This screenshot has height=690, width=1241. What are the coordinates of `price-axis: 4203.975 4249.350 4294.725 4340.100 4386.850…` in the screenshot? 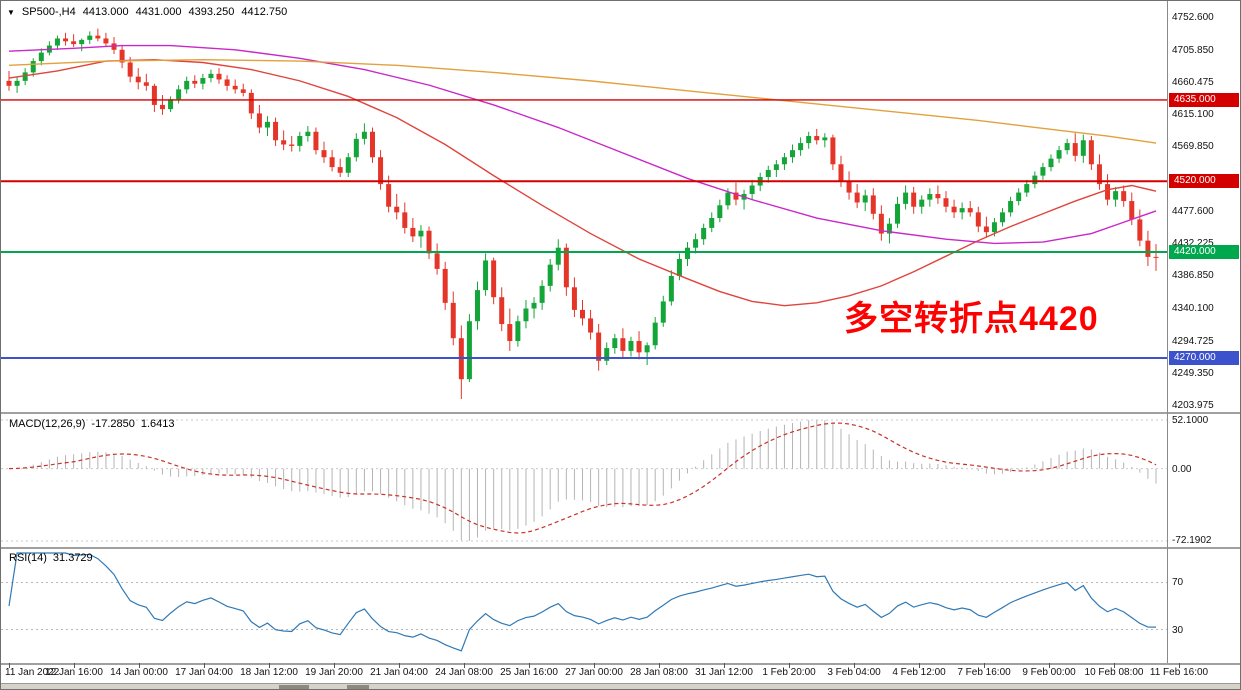 It's located at (1204, 332).